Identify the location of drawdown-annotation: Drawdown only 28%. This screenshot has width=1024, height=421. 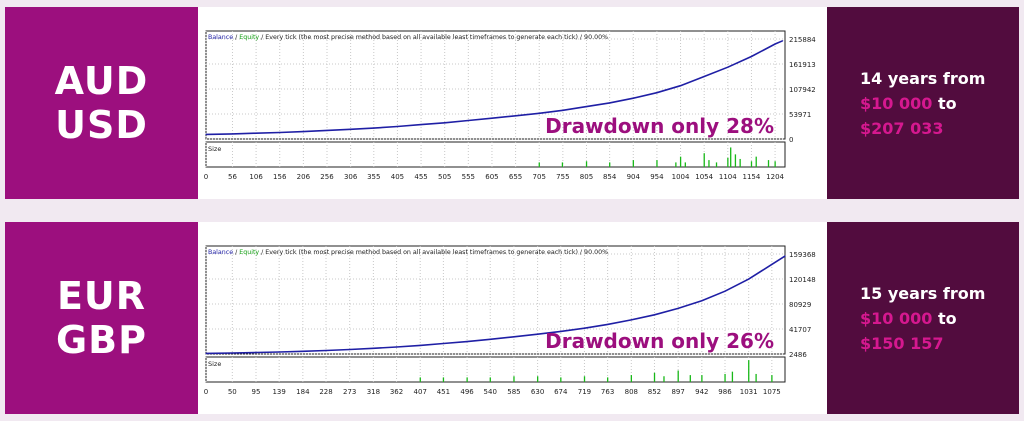
(659, 126).